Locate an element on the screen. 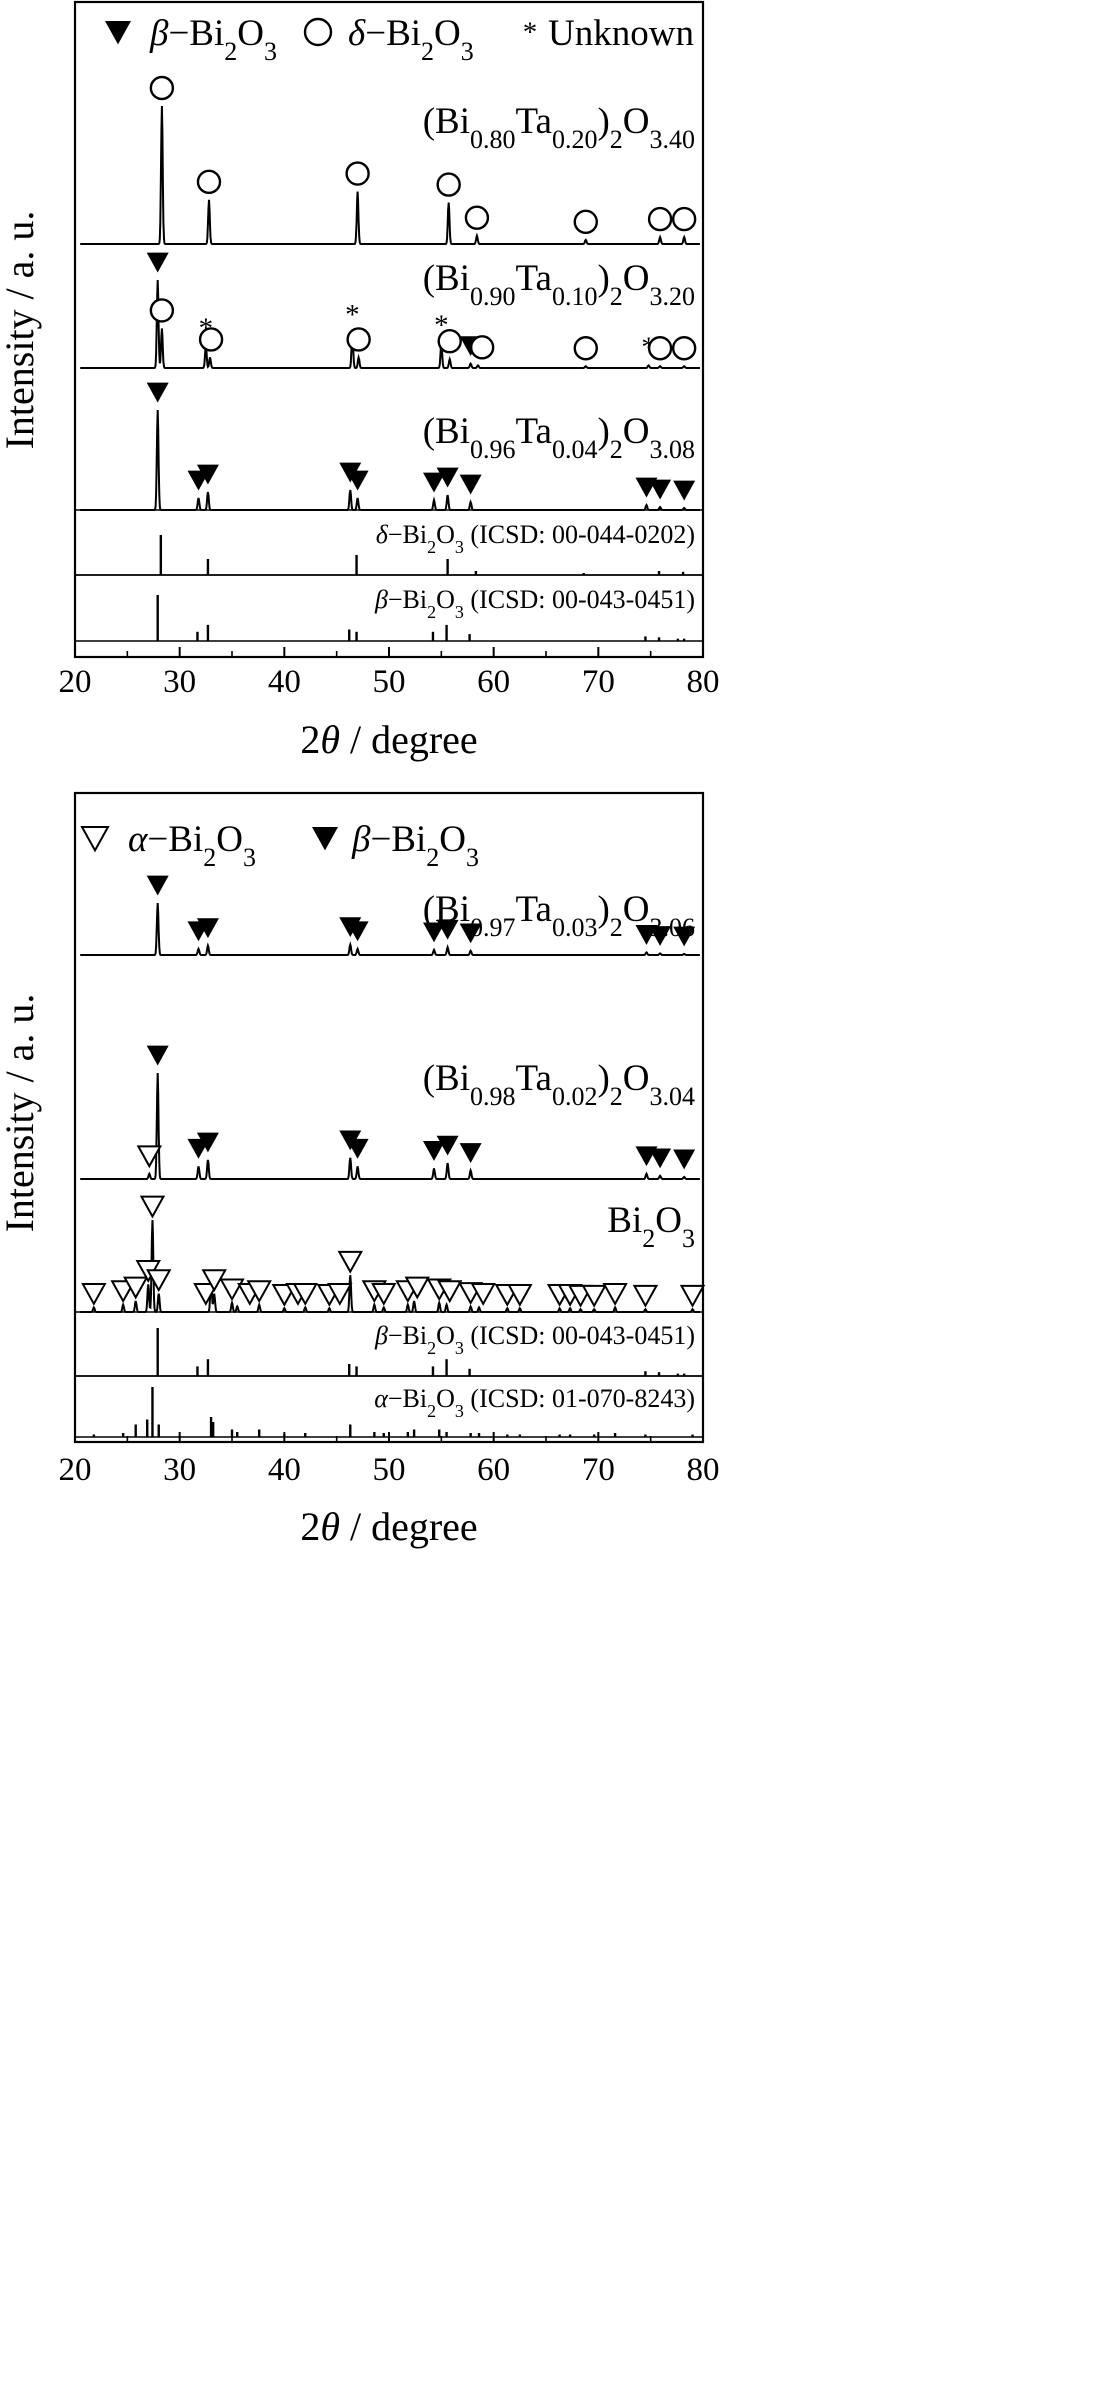 Image resolution: width=1100 pixels, height=2394 pixels. panel-1-legend-marker-3: * is located at coordinates (530, 32).